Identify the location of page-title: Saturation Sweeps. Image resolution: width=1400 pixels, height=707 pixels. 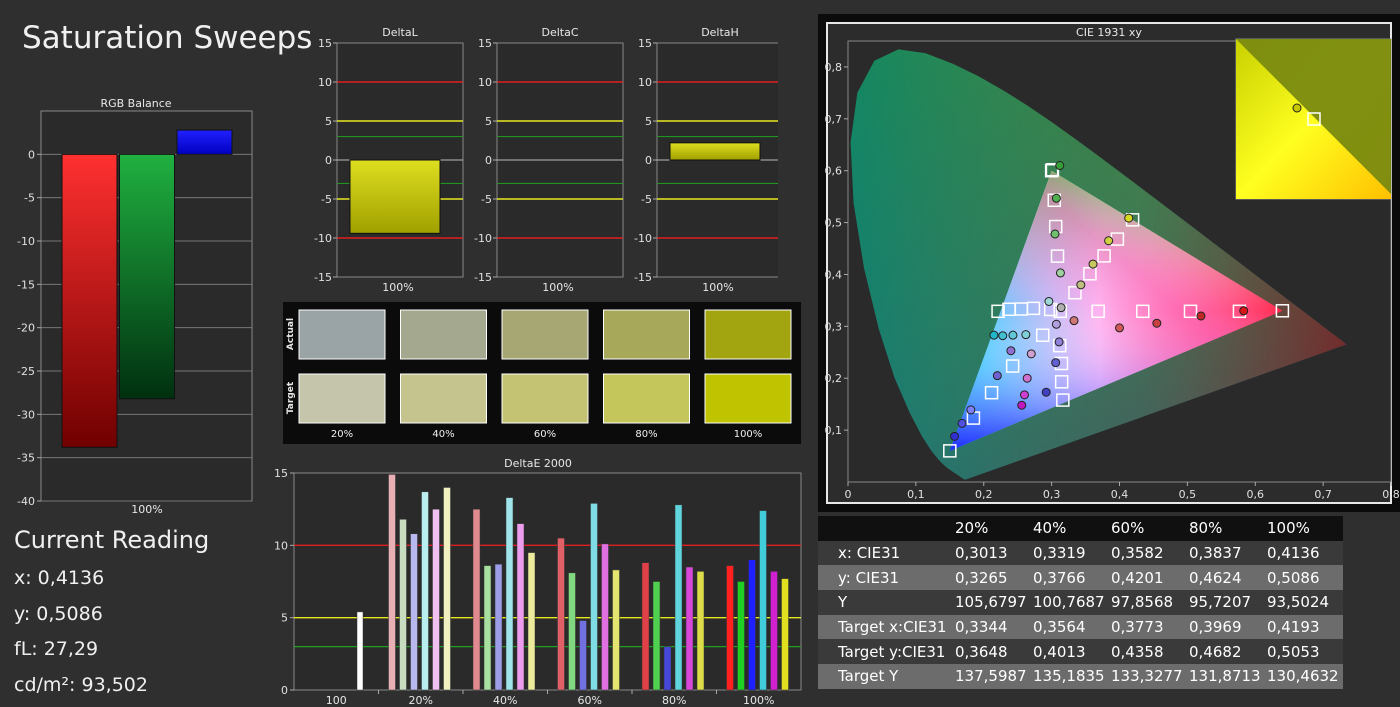
(167, 38).